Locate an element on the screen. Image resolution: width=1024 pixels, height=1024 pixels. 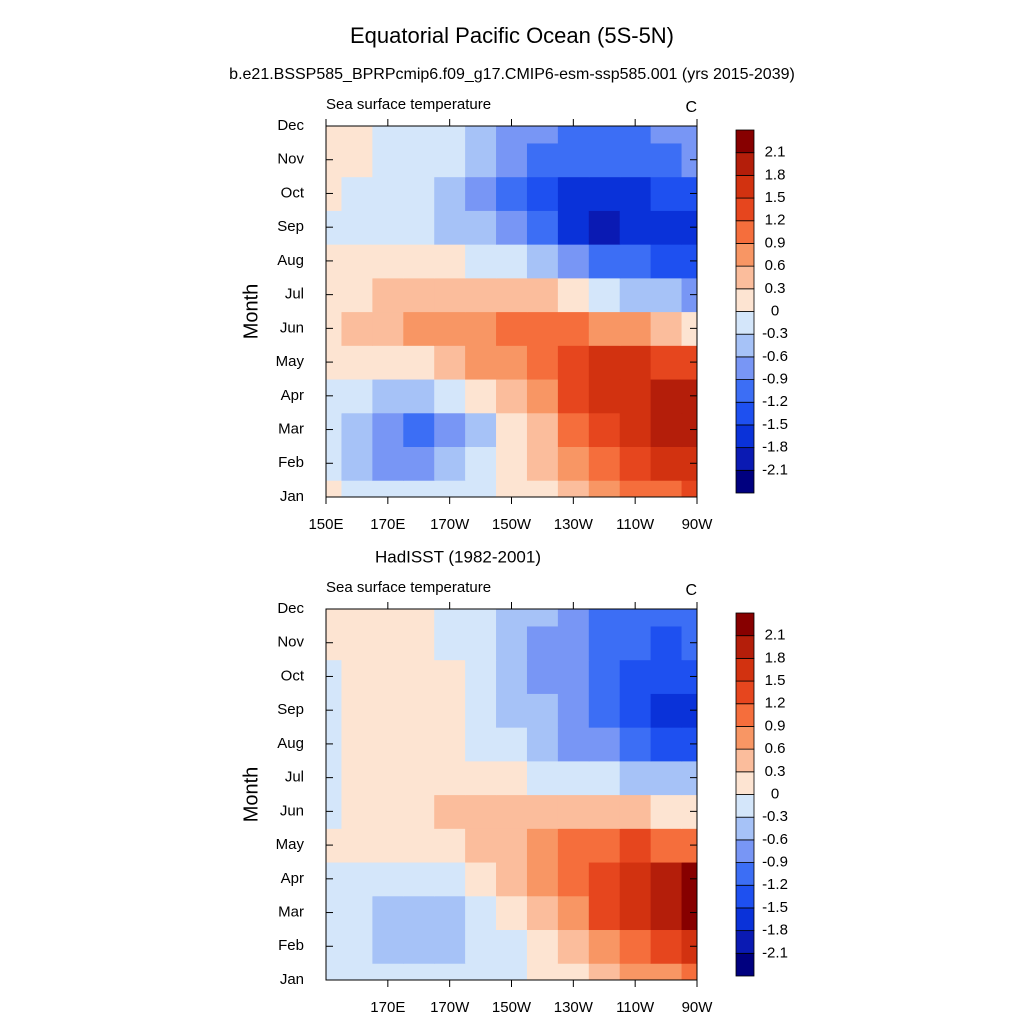
x-tick-label: 90W is located at coordinates (698, 1007).